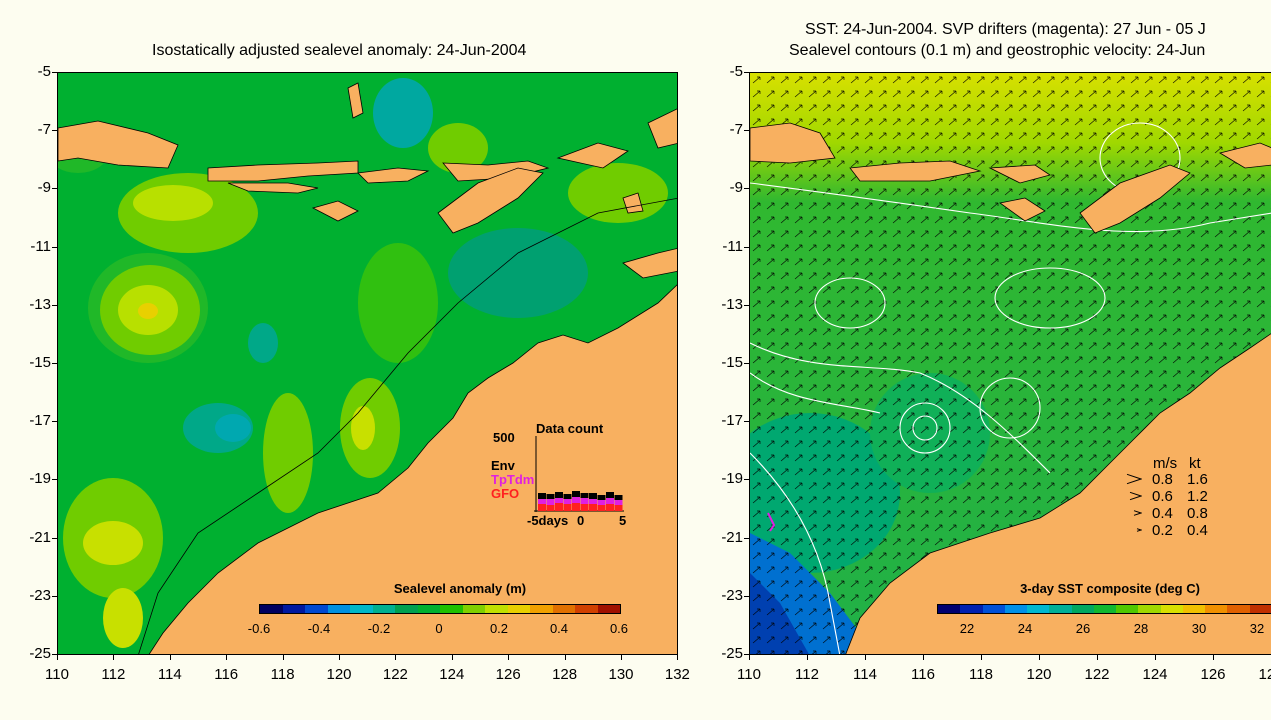 The image size is (1271, 720). Describe the element at coordinates (677, 674) in the screenshot. I see `left-x-tick: 132` at that location.